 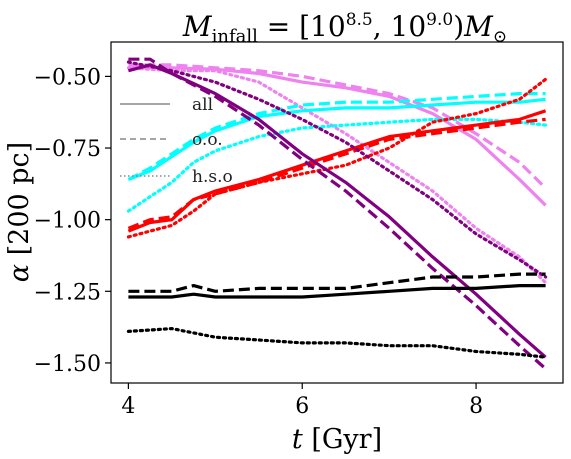 I want to click on legend: all o.o. h.s.o, so click(x=176, y=141).